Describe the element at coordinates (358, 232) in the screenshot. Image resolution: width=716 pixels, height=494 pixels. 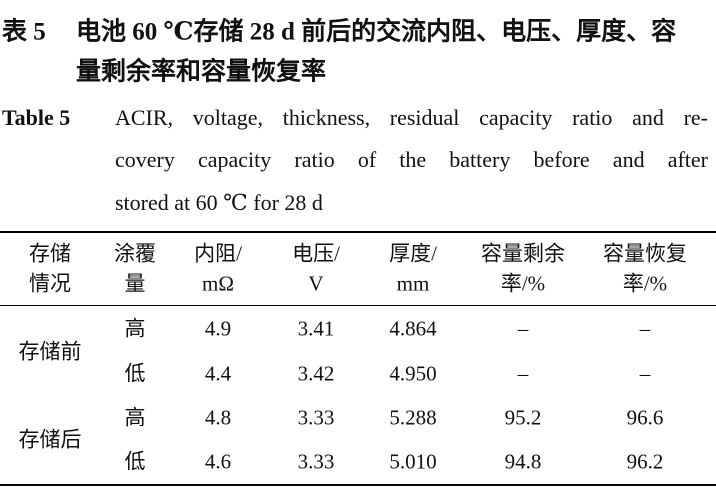
I see `top-rule` at that location.